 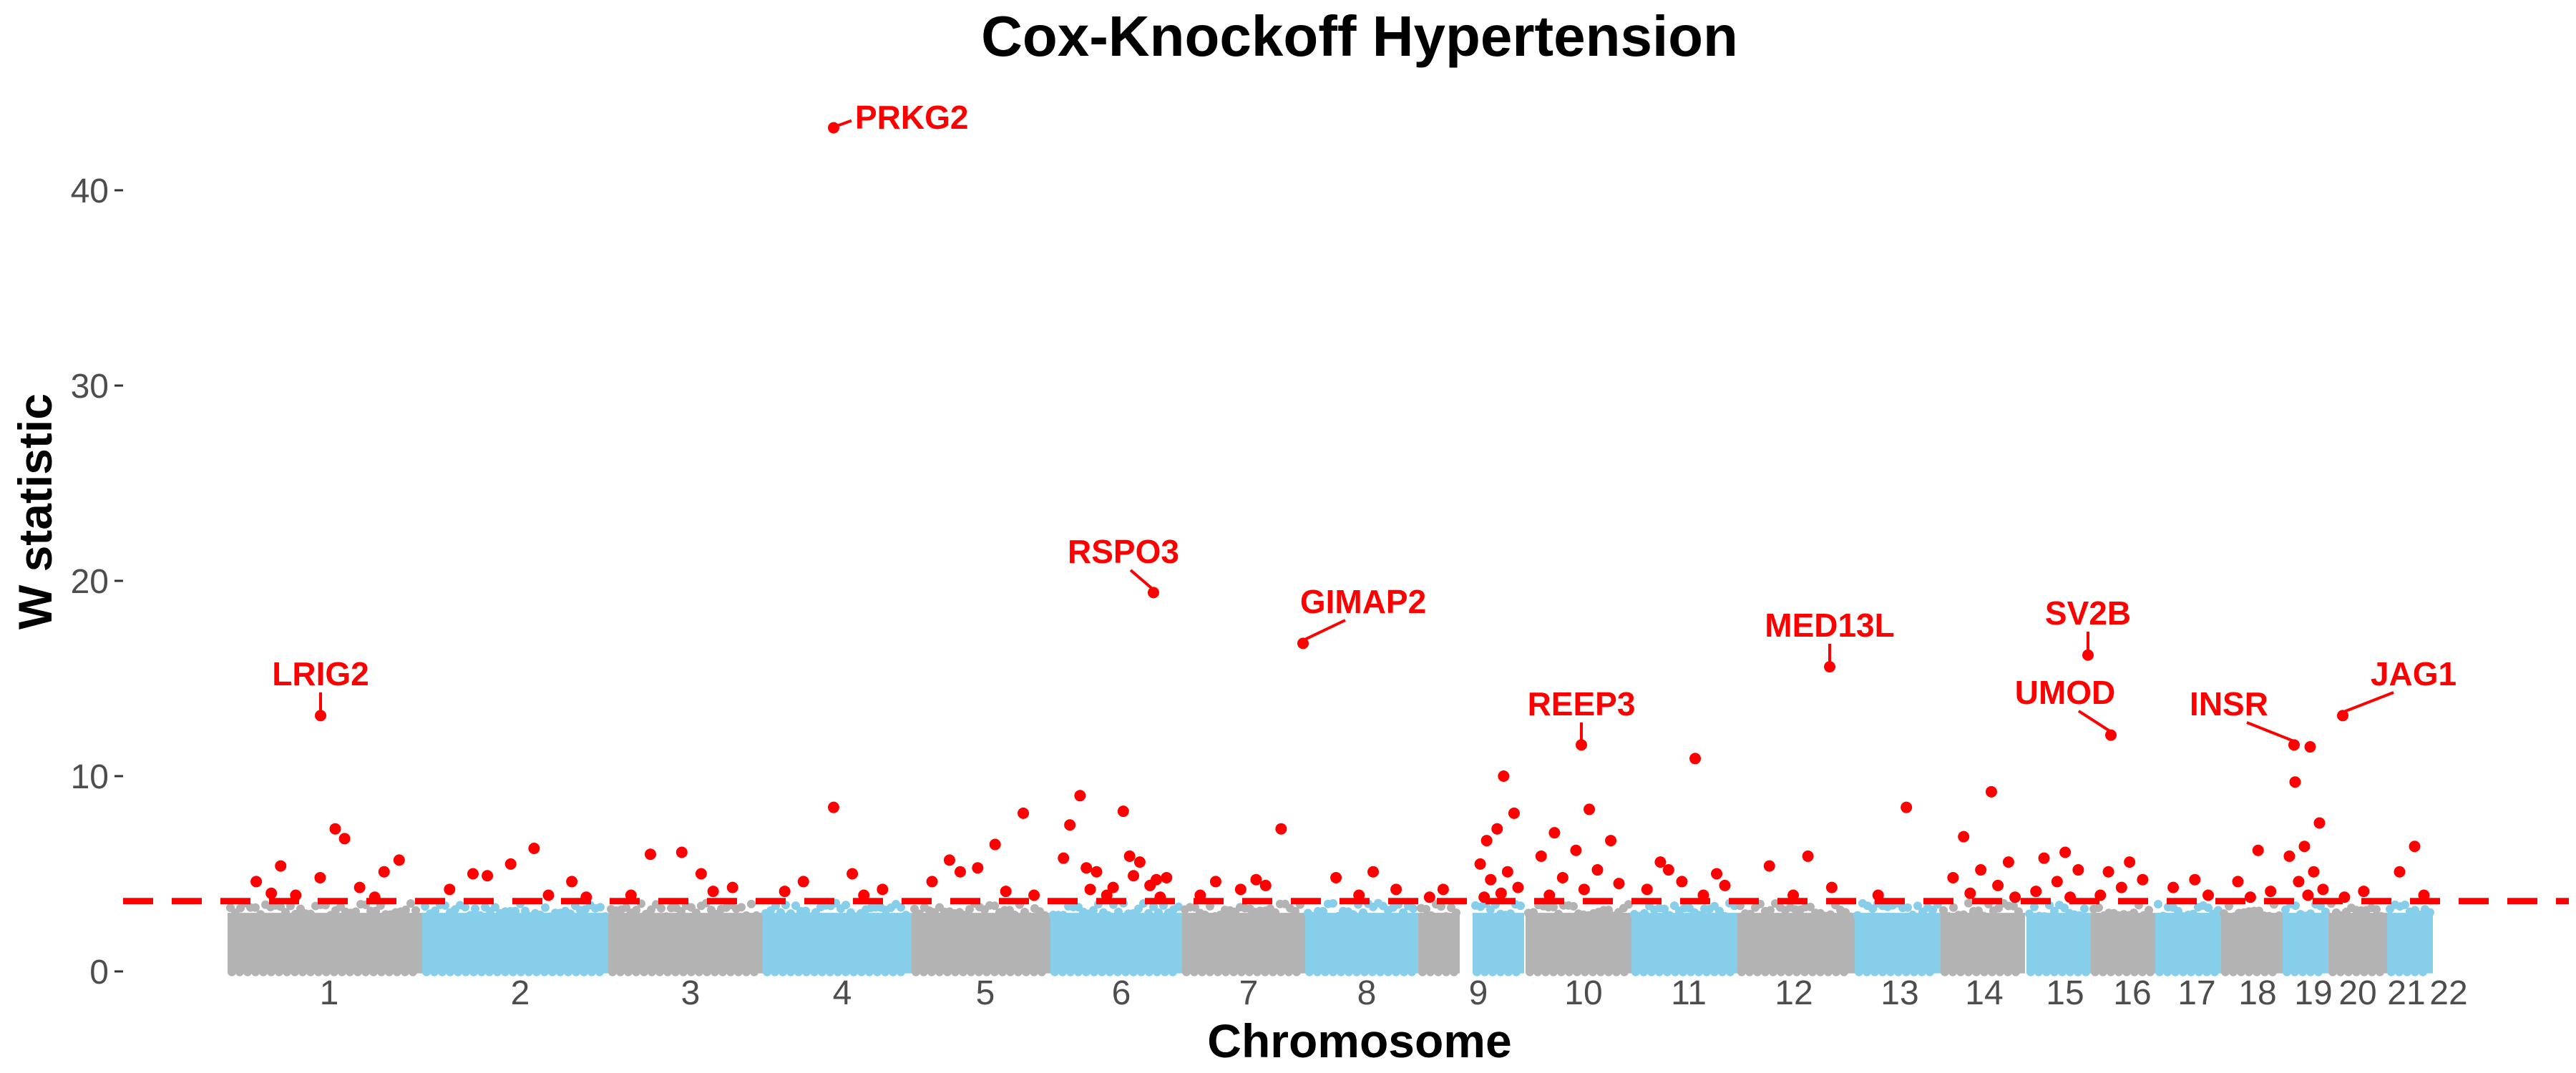 I want to click on gene-label: SV2B, so click(x=2088, y=613).